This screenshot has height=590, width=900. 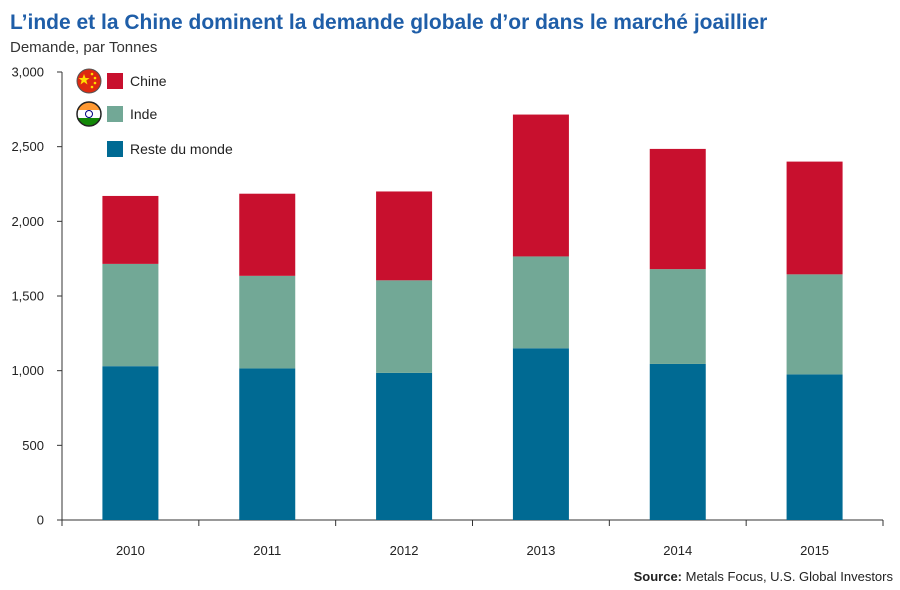 What do you see at coordinates (27, 146) in the screenshot?
I see `y-tick-label: 2,500` at bounding box center [27, 146].